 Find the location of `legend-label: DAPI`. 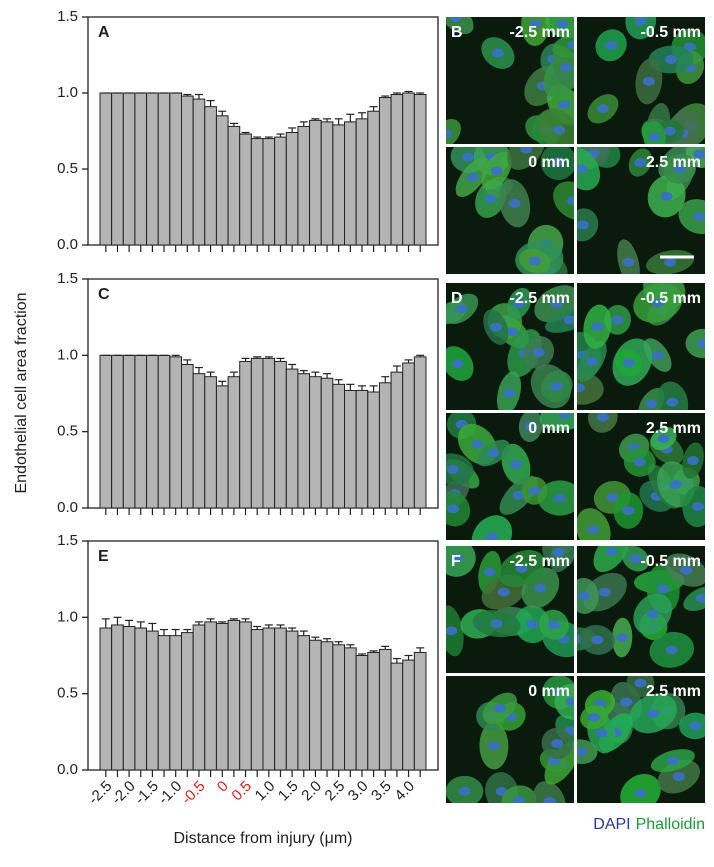

legend-label: DAPI is located at coordinates (611, 824).